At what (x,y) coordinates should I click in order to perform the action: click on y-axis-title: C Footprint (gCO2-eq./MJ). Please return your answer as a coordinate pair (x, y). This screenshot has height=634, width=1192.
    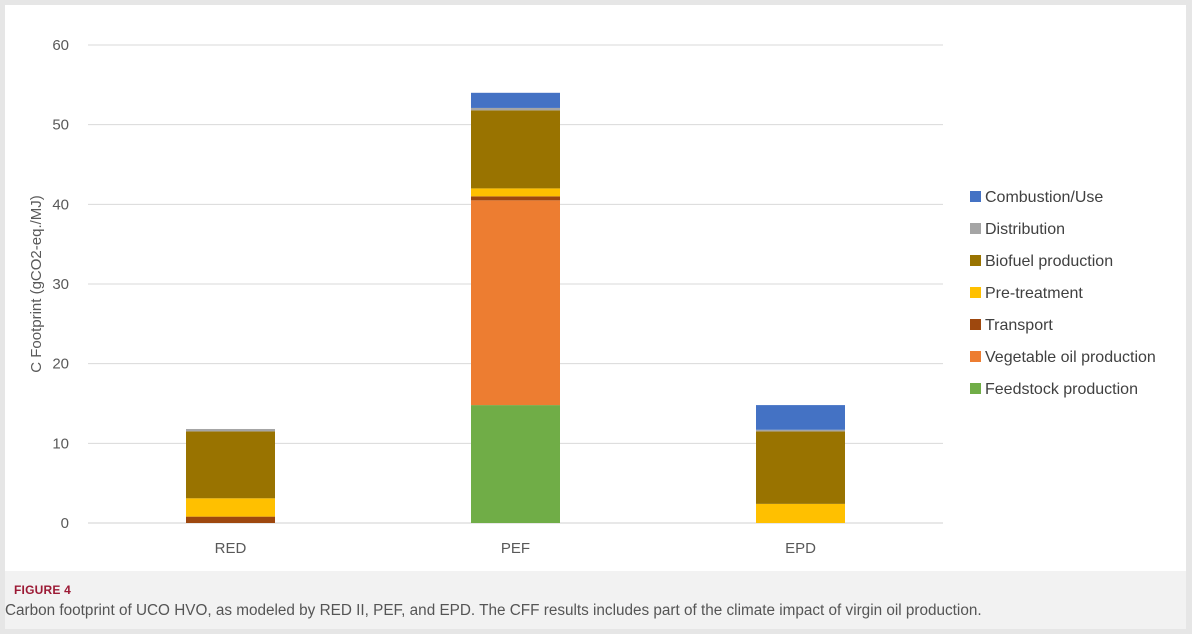
    Looking at the image, I should click on (36, 284).